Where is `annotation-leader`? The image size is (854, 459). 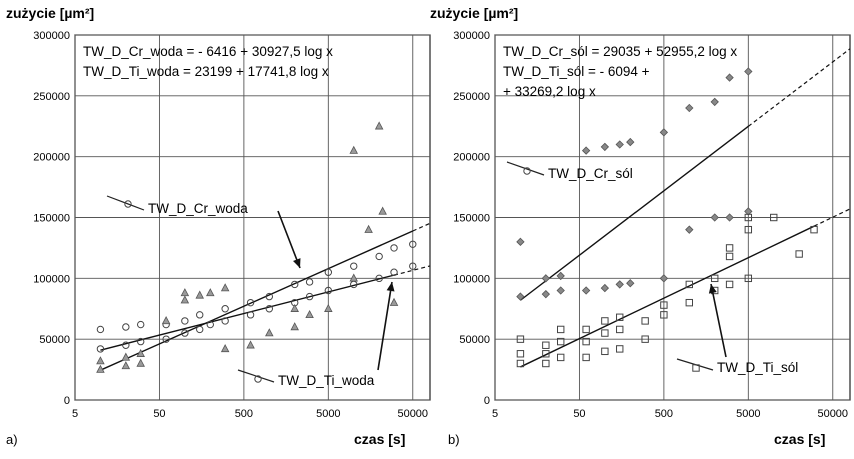
annotation-leader is located at coordinates (125, 203).